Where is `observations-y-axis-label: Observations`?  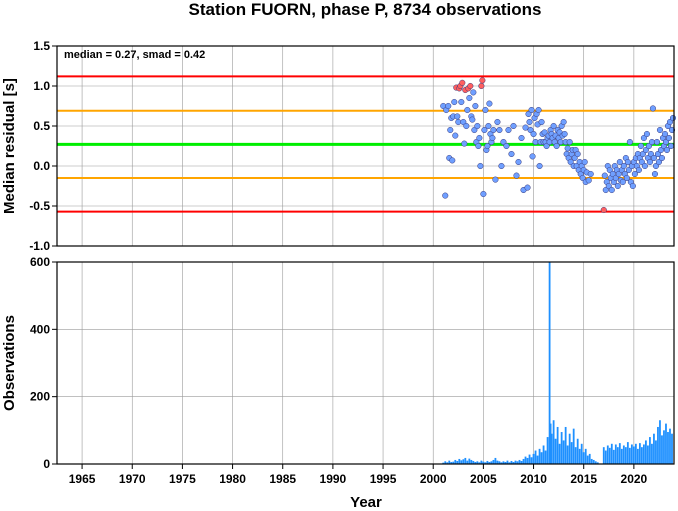
observations-y-axis-label: Observations is located at coordinates (9, 363).